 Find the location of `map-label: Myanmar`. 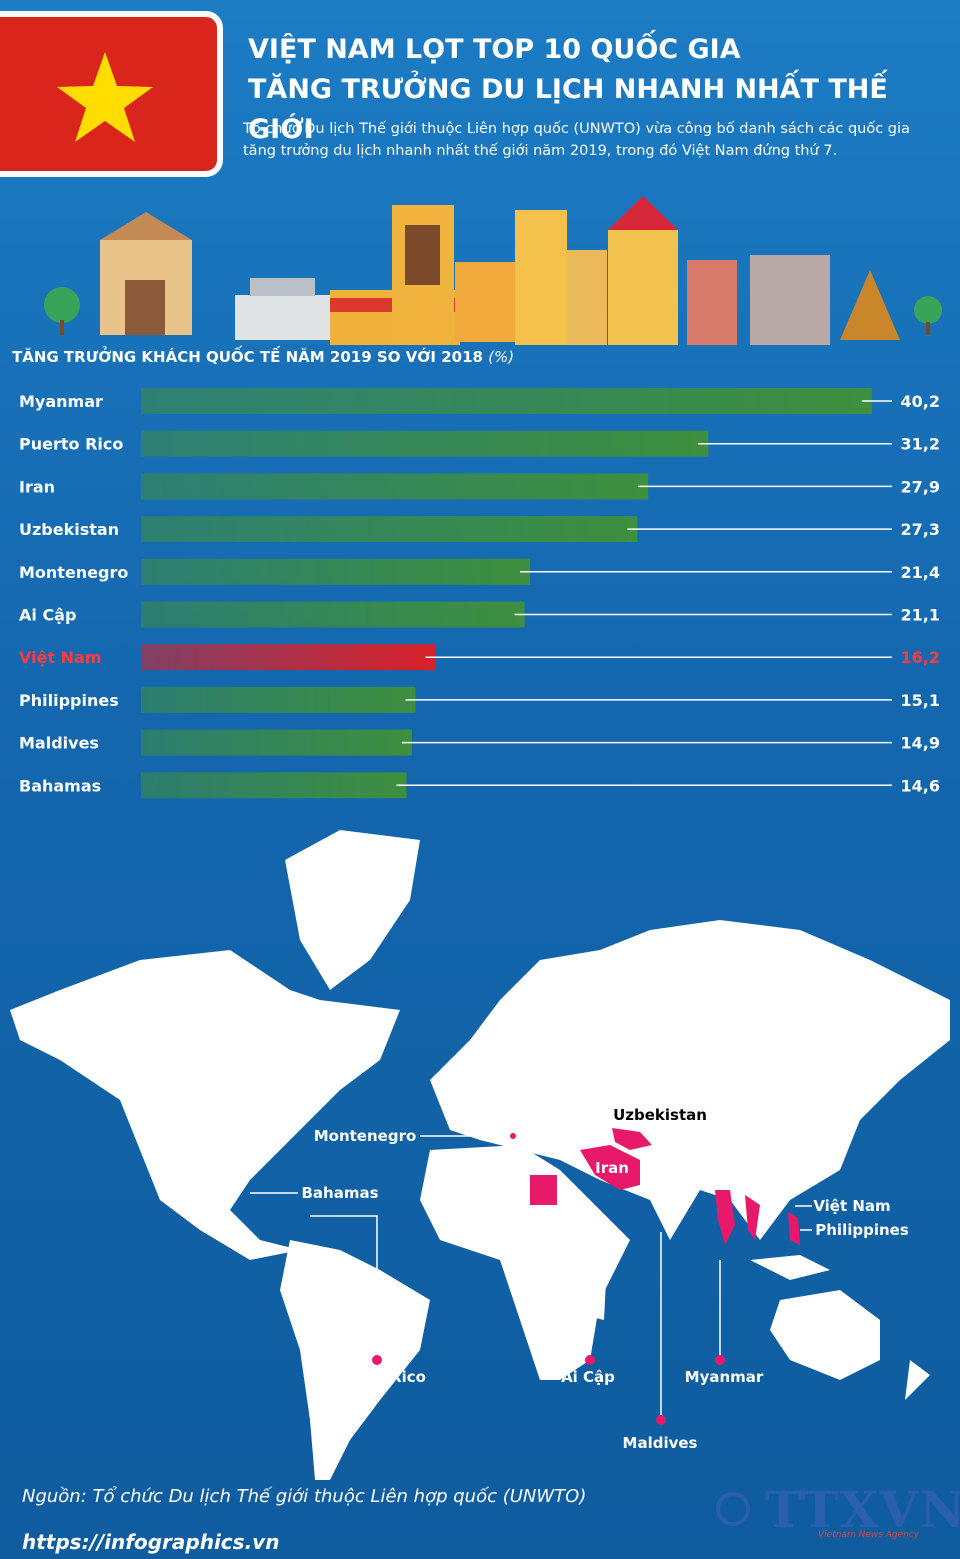

map-label: Myanmar is located at coordinates (724, 1377).